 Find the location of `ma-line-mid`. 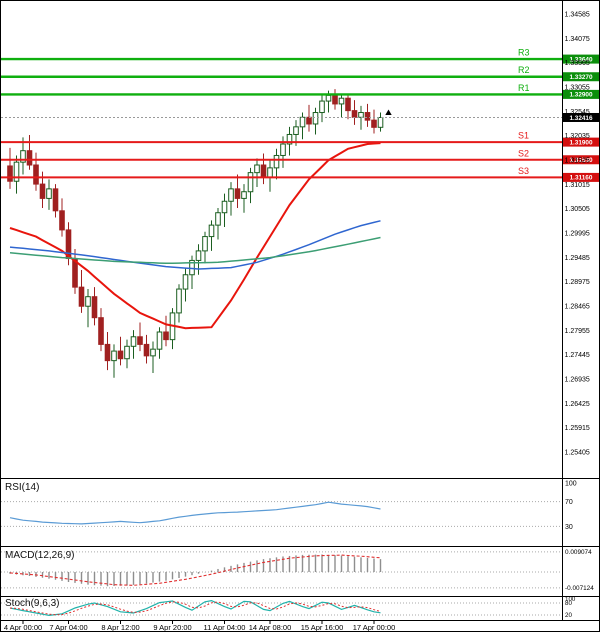

ma-line-mid is located at coordinates (195, 245).